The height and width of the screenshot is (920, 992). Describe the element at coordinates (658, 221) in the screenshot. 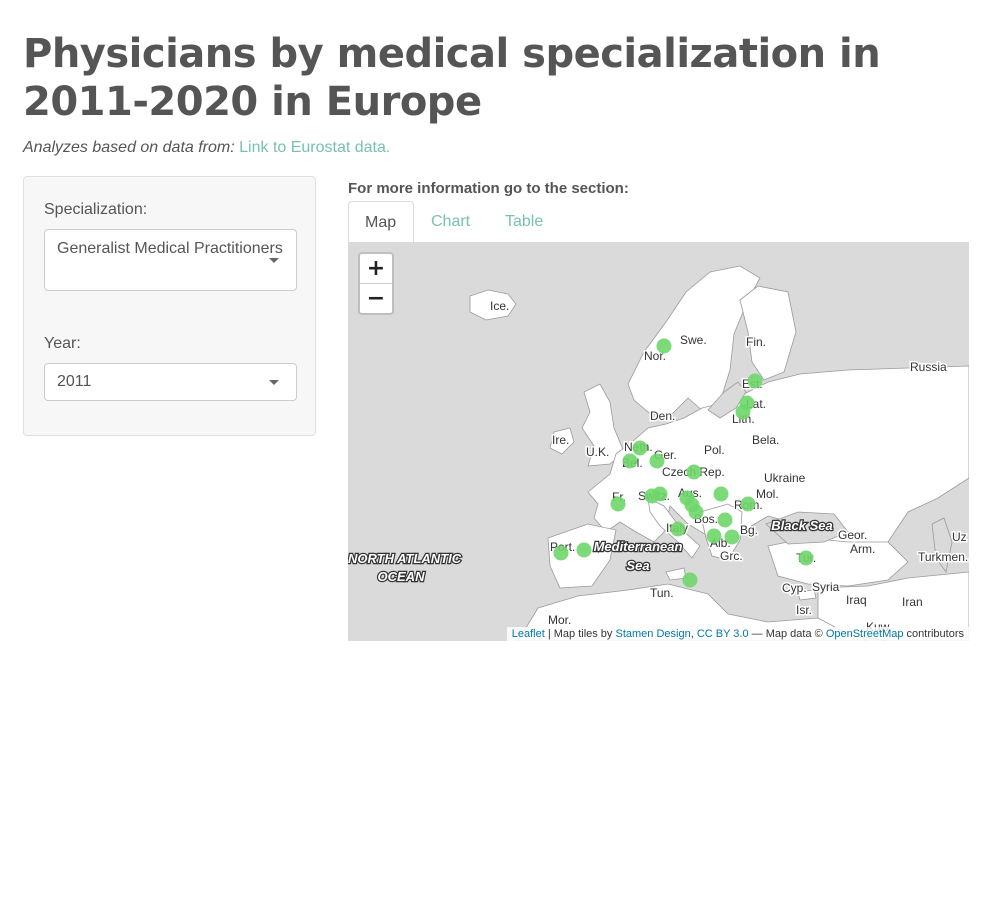

I see `section-tabs: Map Chart Table` at that location.